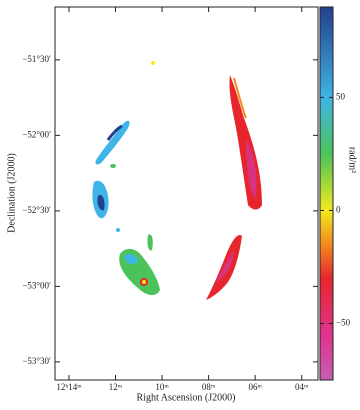 This screenshot has width=360, height=410. I want to click on y-tick-label: −53°00′, so click(36, 285).